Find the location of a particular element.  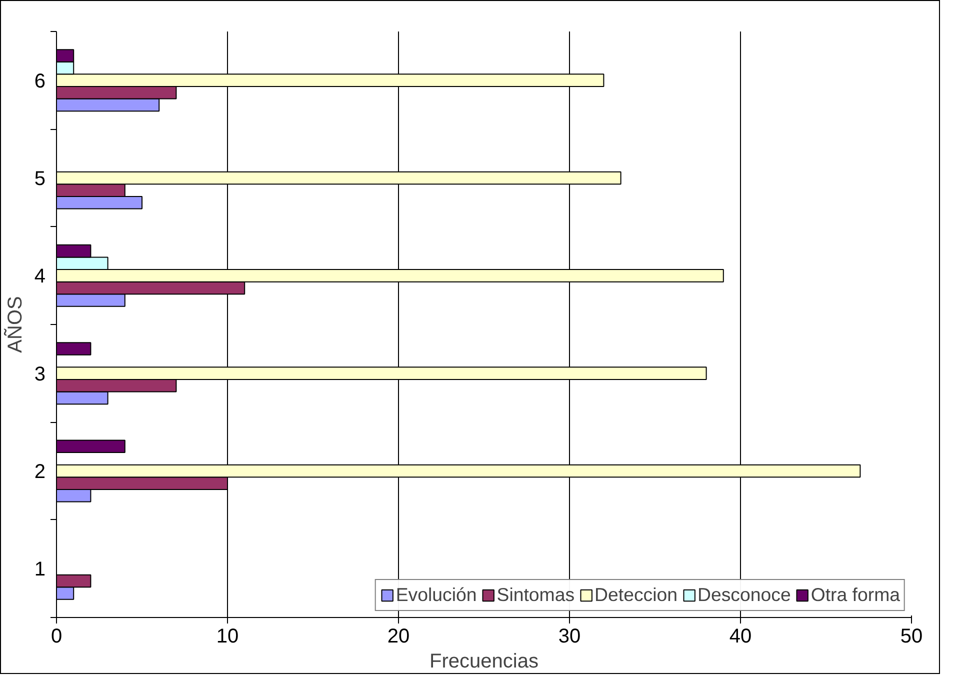

x-tick-label: 30 is located at coordinates (569, 637).